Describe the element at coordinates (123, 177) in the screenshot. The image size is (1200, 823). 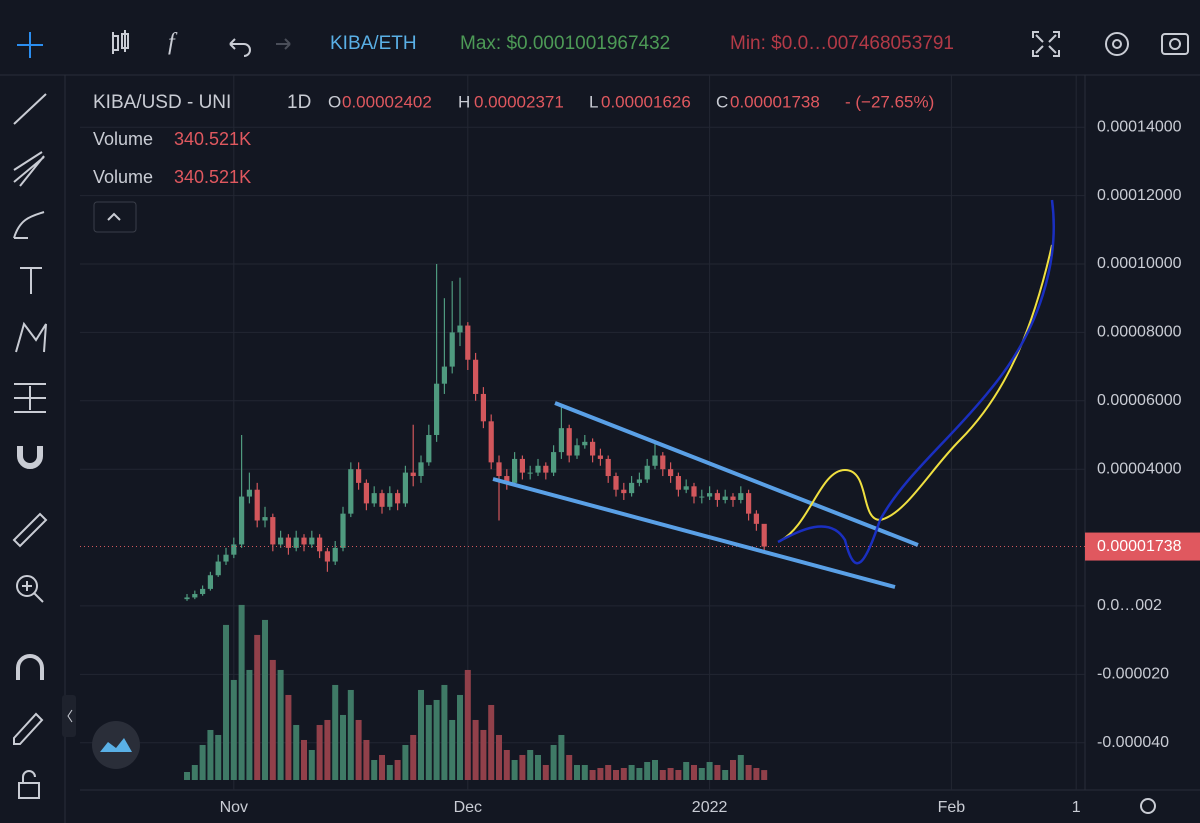
I see `volume-label: Volume` at that location.